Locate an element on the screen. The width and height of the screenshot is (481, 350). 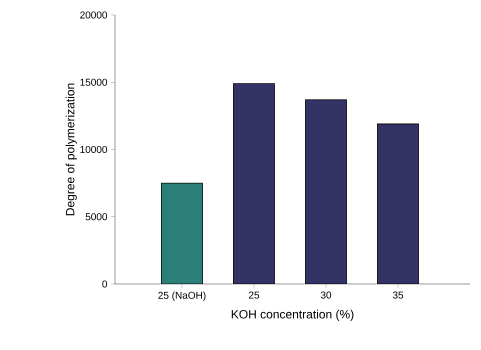
x-tick-label: 25 is located at coordinates (254, 295).